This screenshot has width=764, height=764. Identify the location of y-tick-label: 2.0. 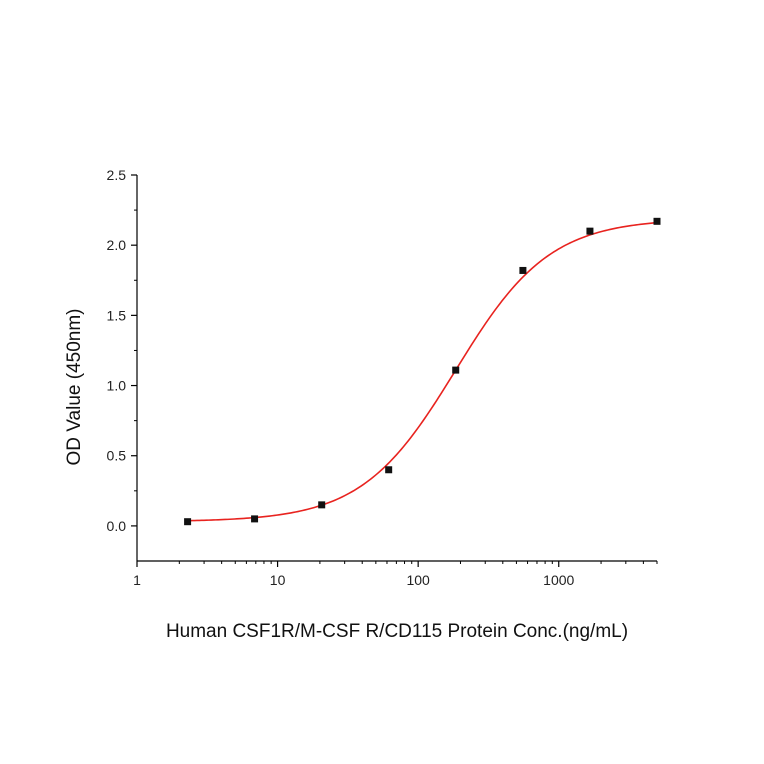
(117, 245).